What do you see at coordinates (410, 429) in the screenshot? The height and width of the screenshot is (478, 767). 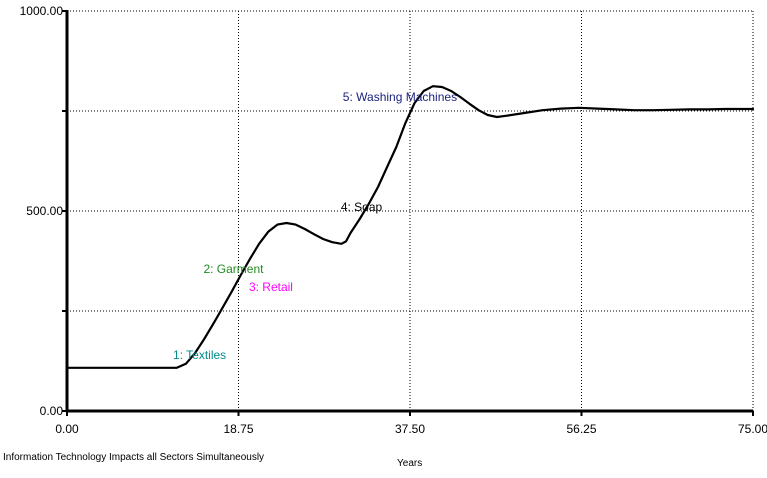 I see `x-tick-label: 37.50` at bounding box center [410, 429].